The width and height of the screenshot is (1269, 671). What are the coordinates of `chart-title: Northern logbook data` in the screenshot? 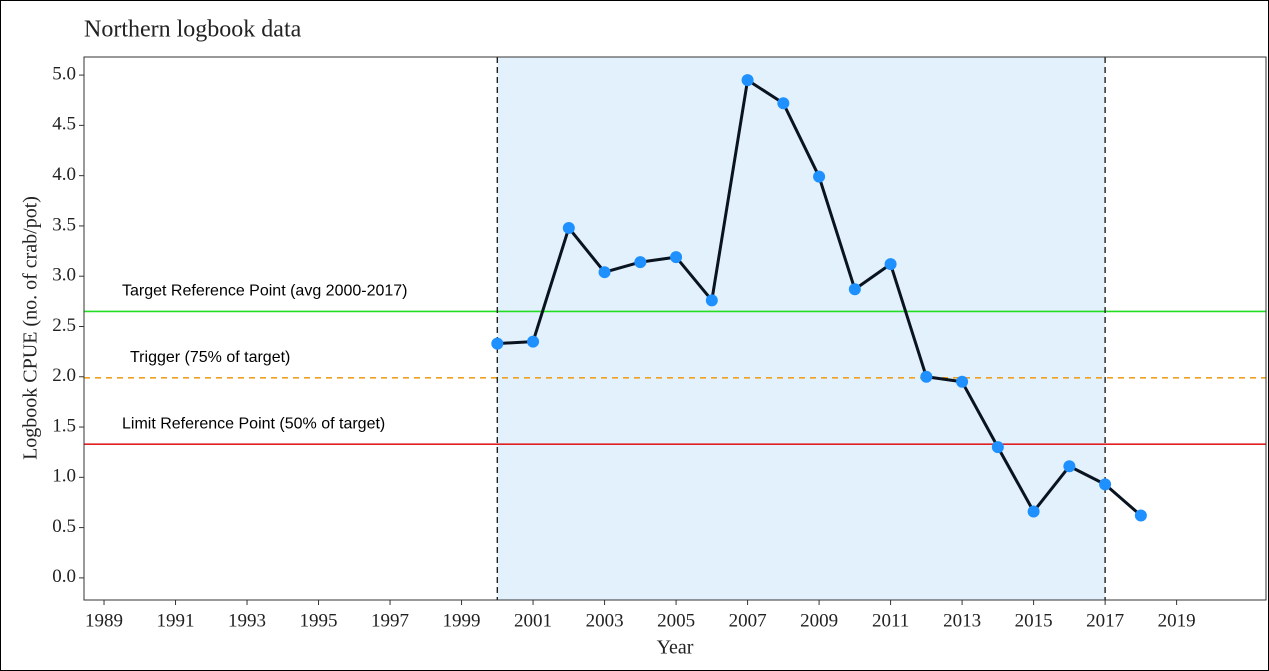 It's located at (193, 30).